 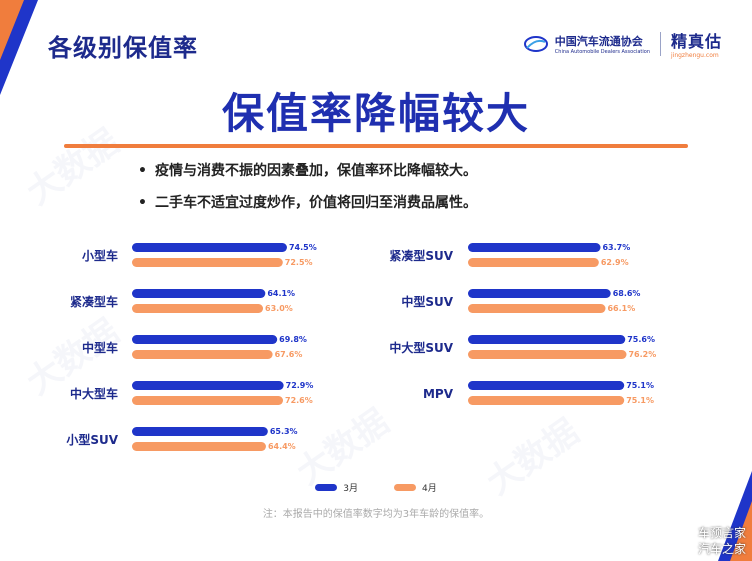 I want to click on data-label: 63.7%, so click(x=616, y=247).